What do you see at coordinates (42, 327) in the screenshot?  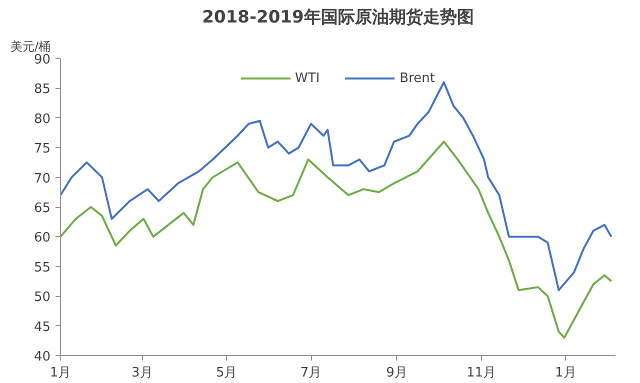 I see `y-tick-label: 45` at bounding box center [42, 327].